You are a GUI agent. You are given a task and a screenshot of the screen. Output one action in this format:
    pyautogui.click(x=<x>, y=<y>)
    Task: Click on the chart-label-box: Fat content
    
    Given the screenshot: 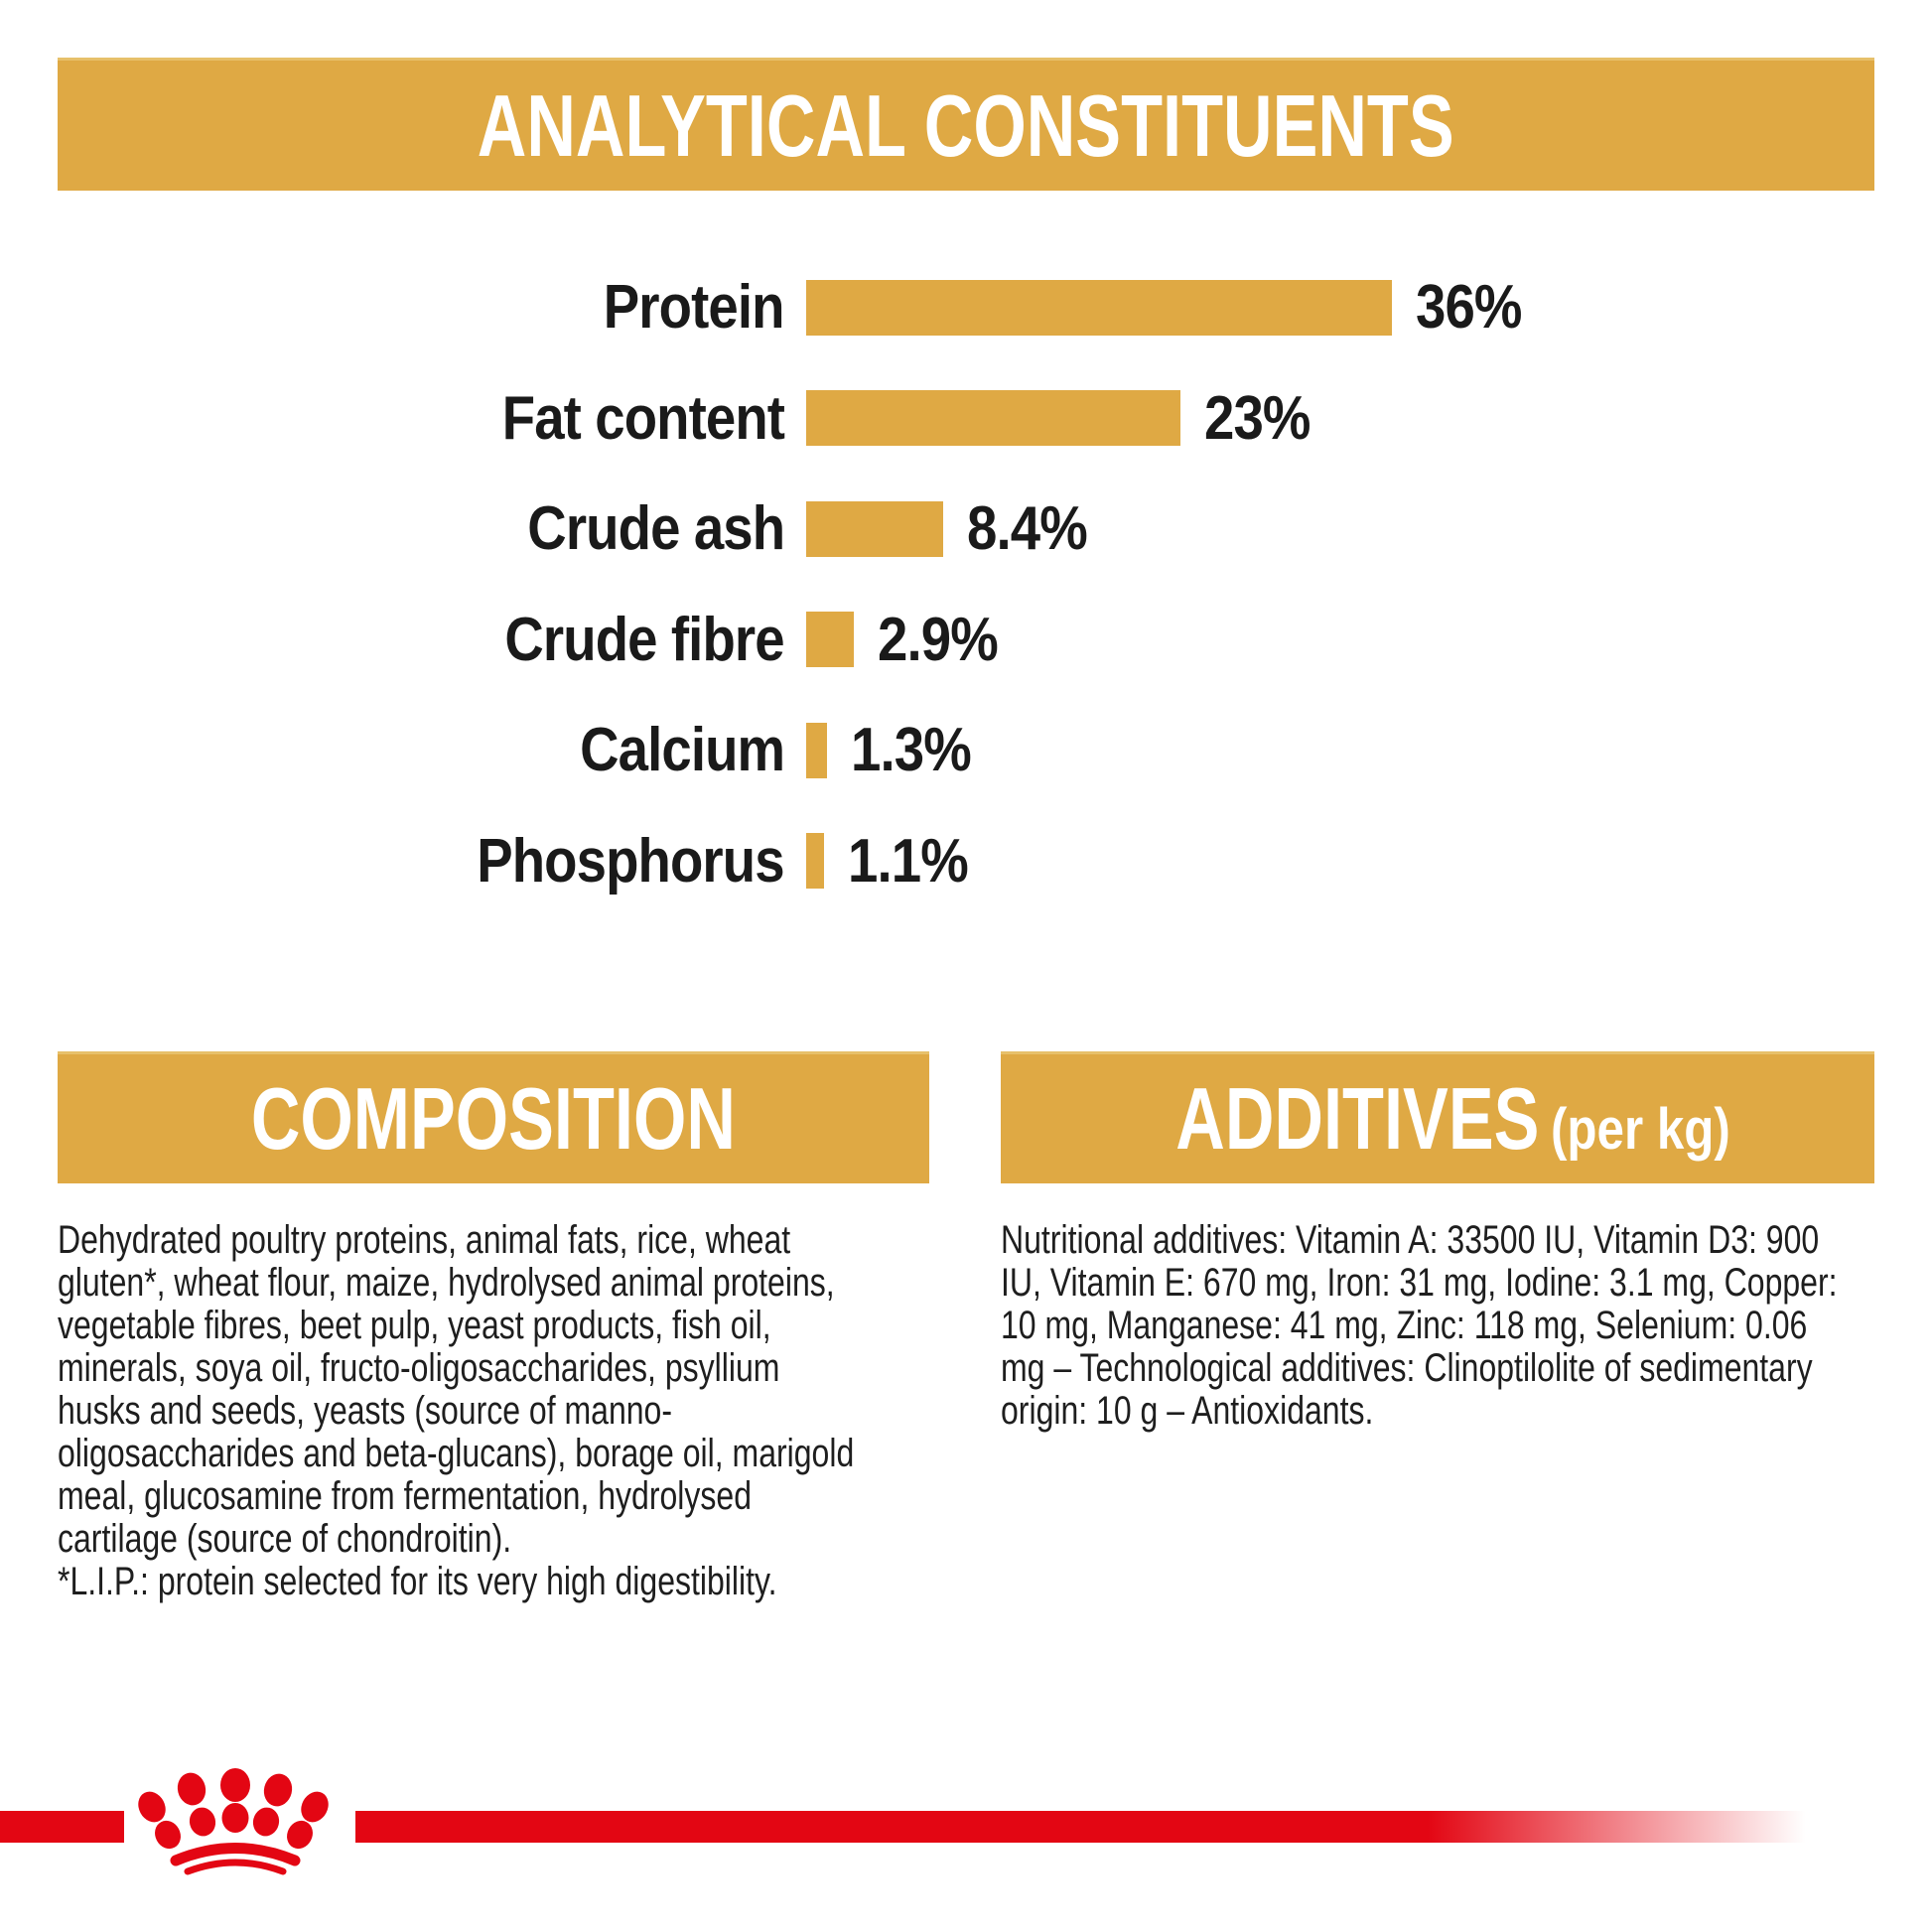 What is the action you would take?
    pyautogui.click(x=393, y=419)
    